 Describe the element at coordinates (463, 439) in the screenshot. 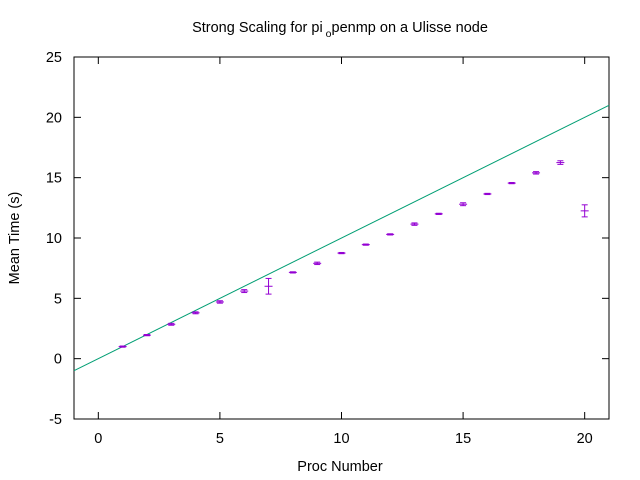

I see `x-tick-label: 15` at that location.